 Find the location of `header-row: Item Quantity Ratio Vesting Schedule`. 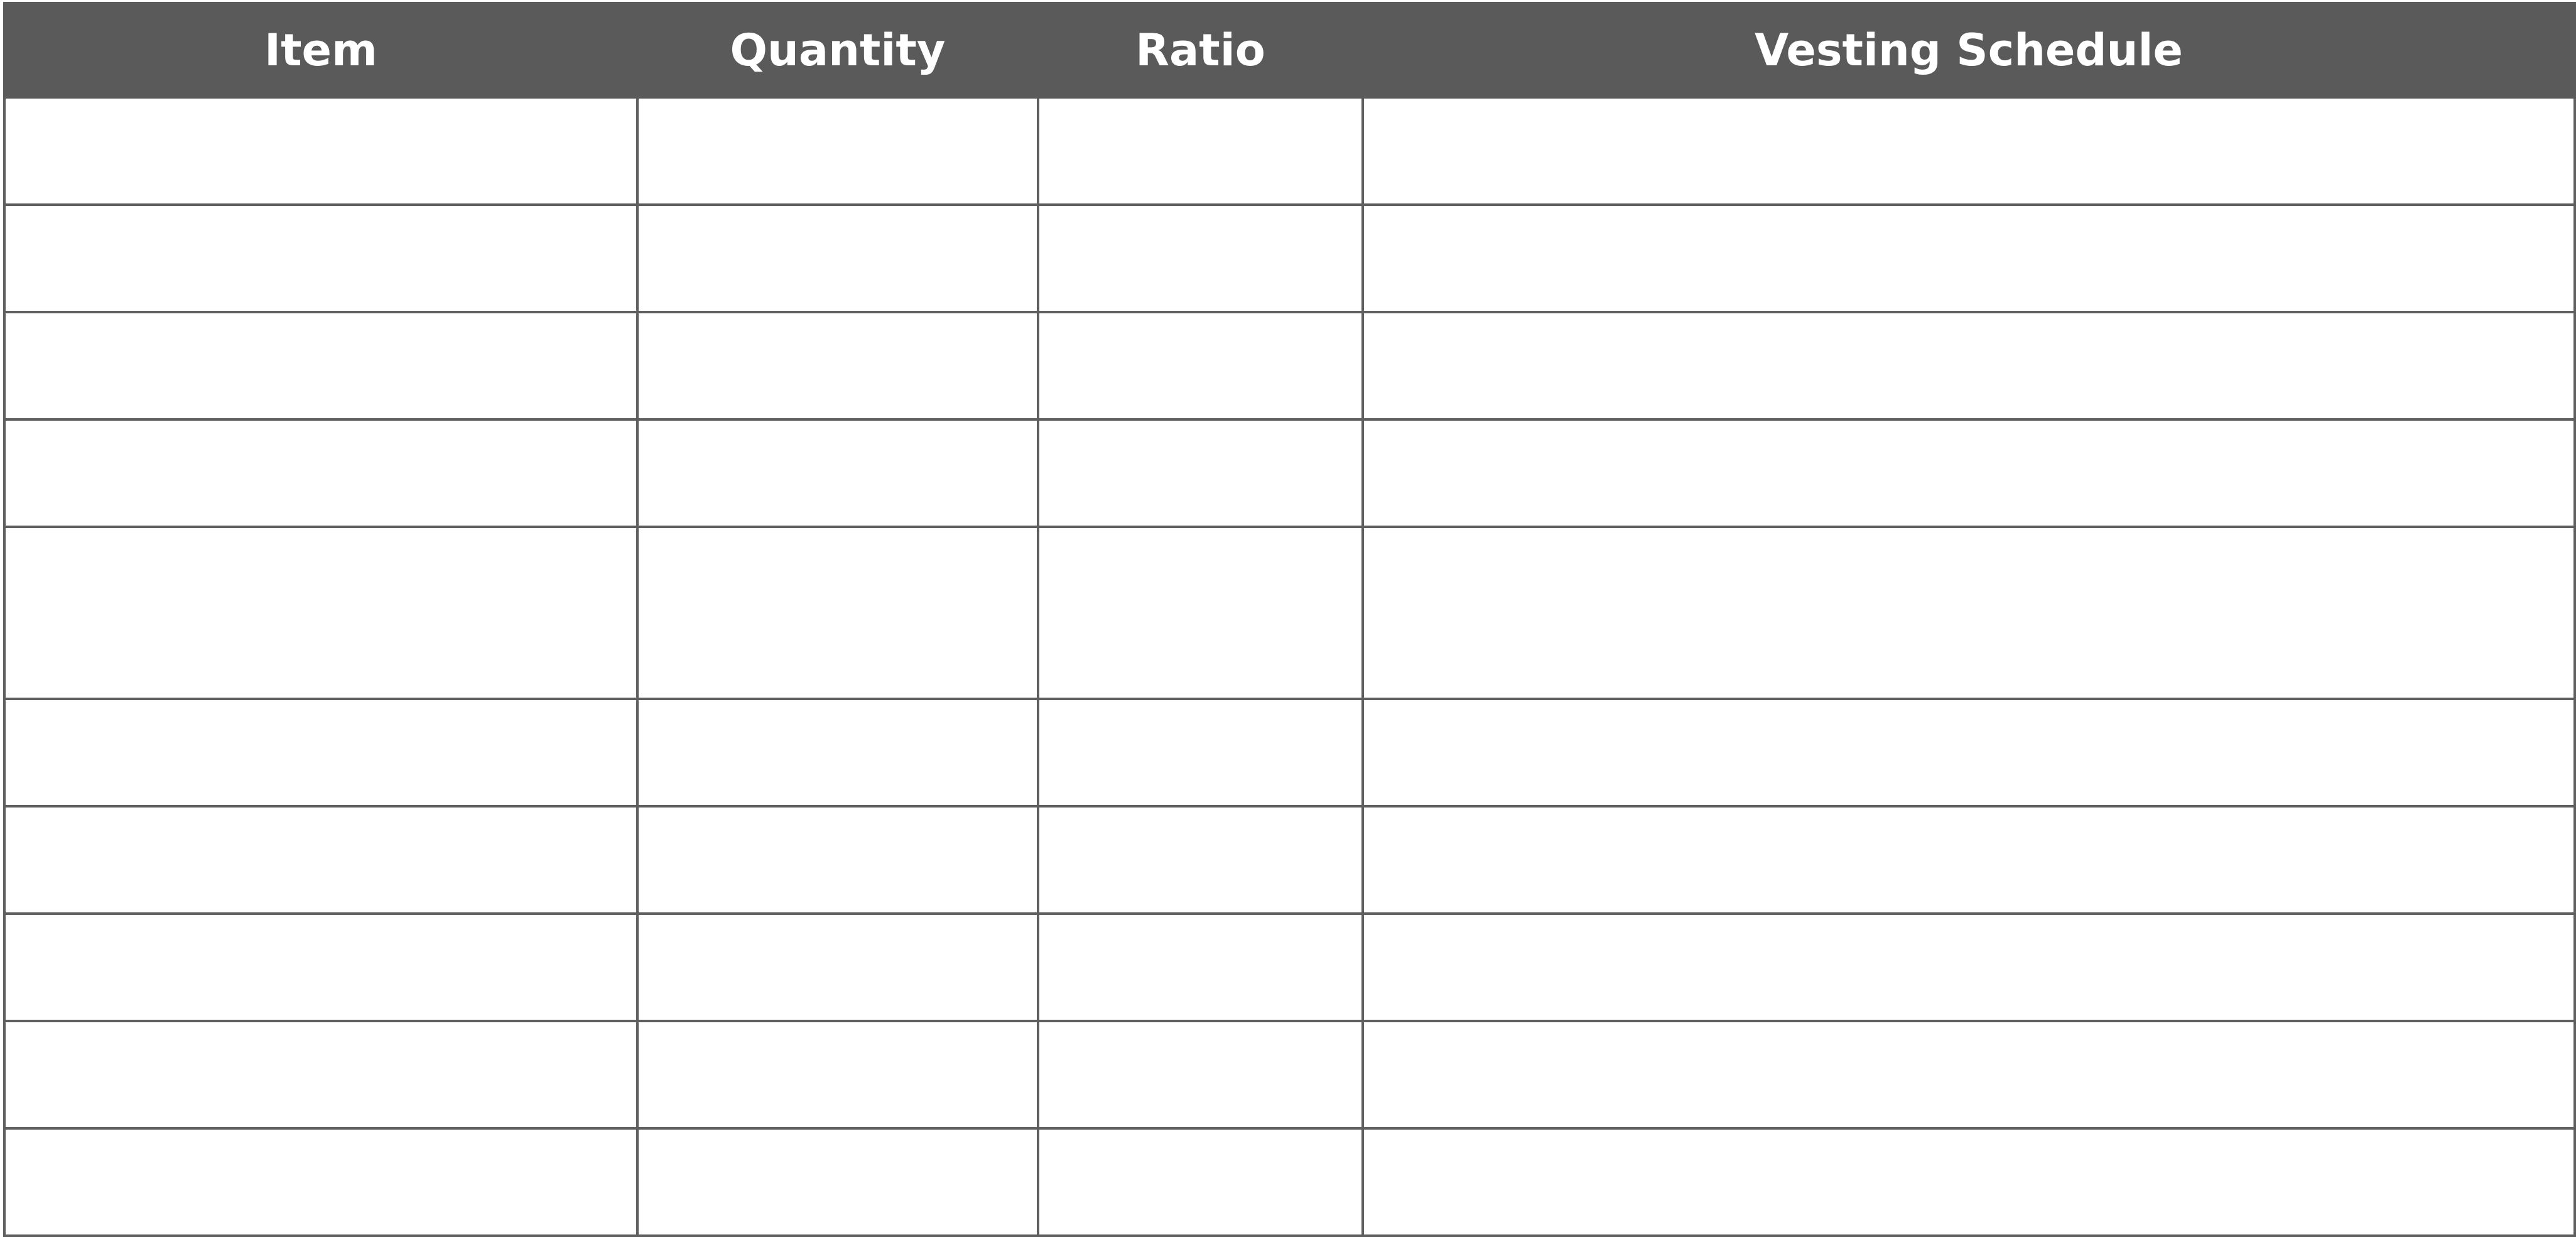

header-row: Item Quantity Ratio Vesting Schedule is located at coordinates (1290, 50).